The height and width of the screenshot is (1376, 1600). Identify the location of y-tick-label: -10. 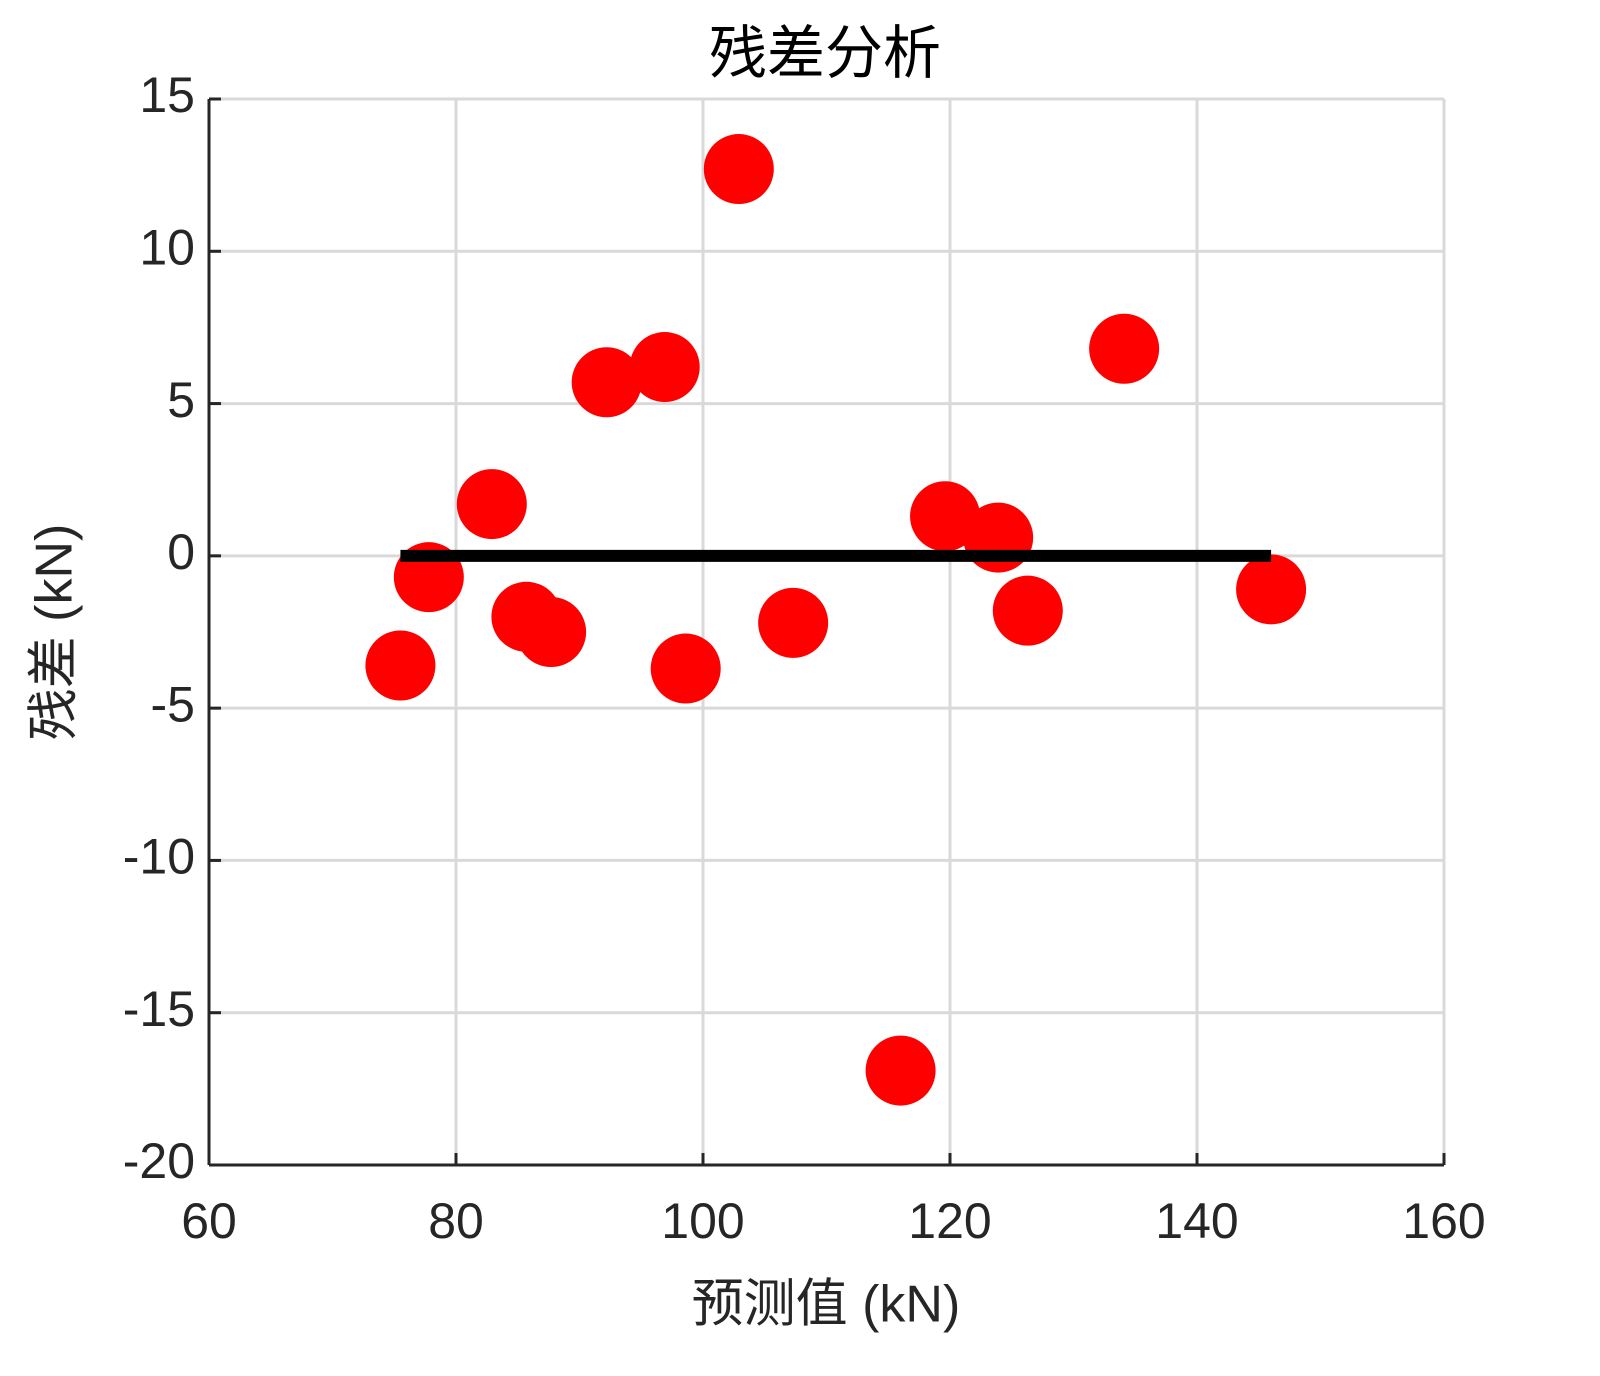
(159, 857).